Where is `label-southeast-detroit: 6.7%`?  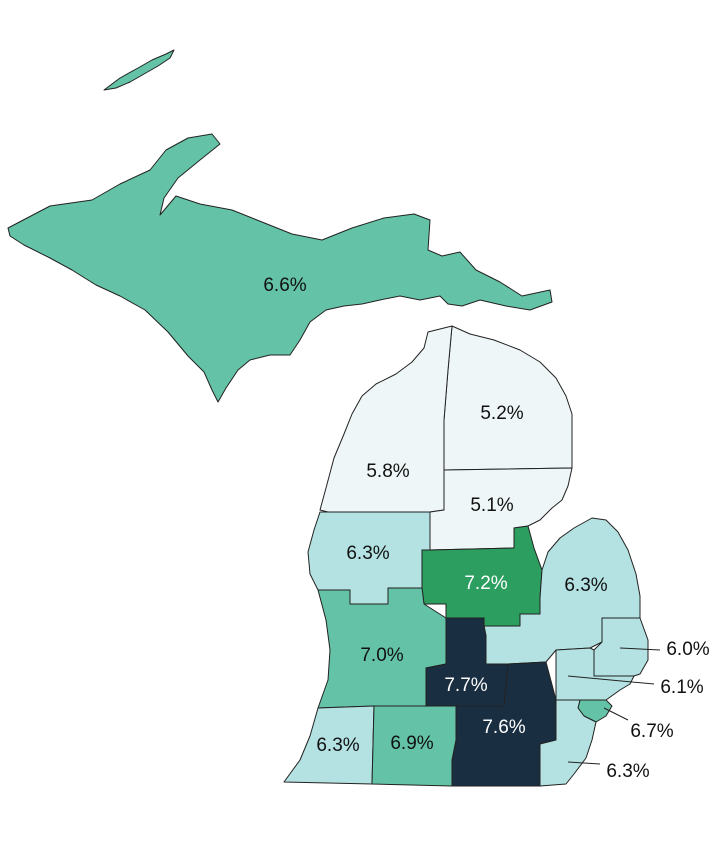
label-southeast-detroit: 6.7% is located at coordinates (651, 731).